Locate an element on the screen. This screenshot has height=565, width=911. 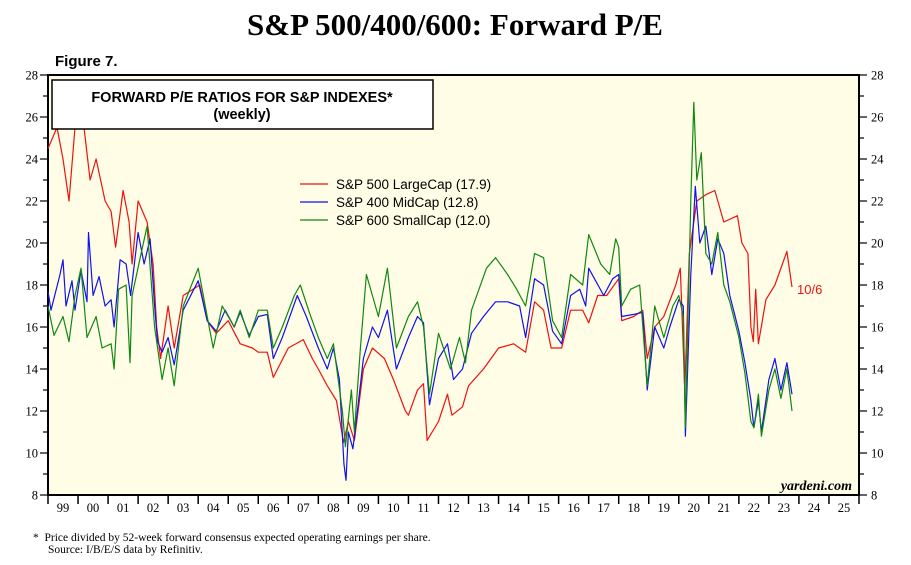
x-tick-label: 21 is located at coordinates (724, 508).